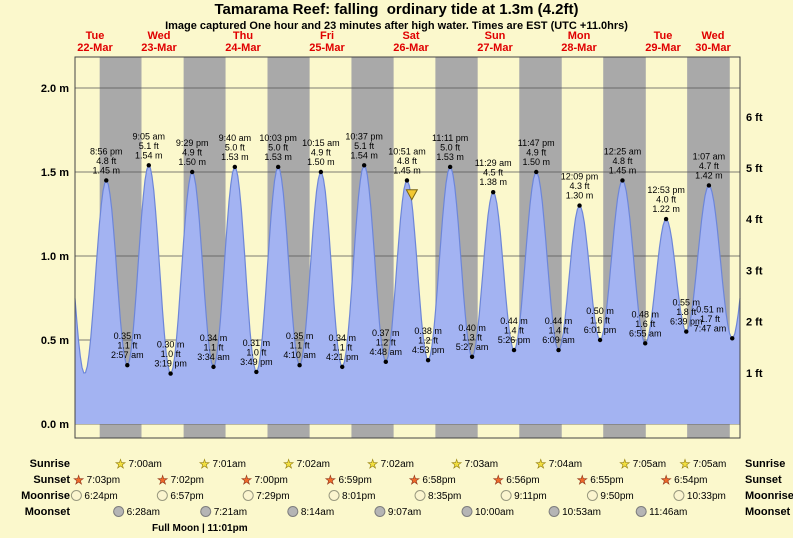 The image size is (793, 538). Describe the element at coordinates (493, 172) in the screenshot. I see `tide-high-label: 11:29 am4.5 ft1.38 m` at that location.